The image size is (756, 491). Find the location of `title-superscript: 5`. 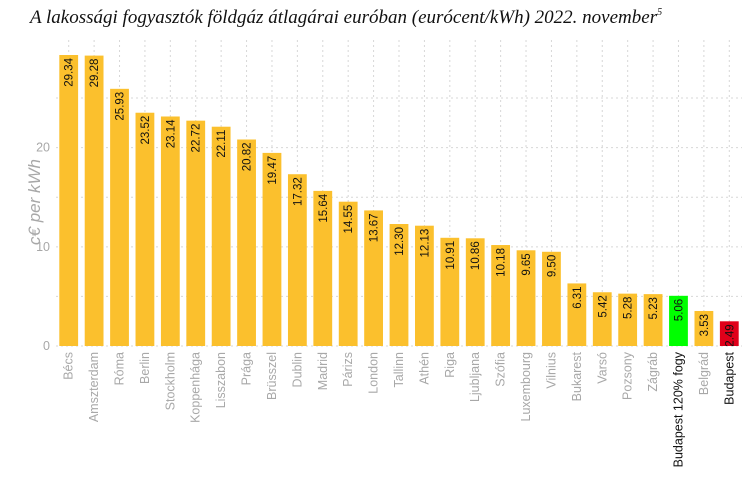

title-superscript: 5 is located at coordinates (659, 12).